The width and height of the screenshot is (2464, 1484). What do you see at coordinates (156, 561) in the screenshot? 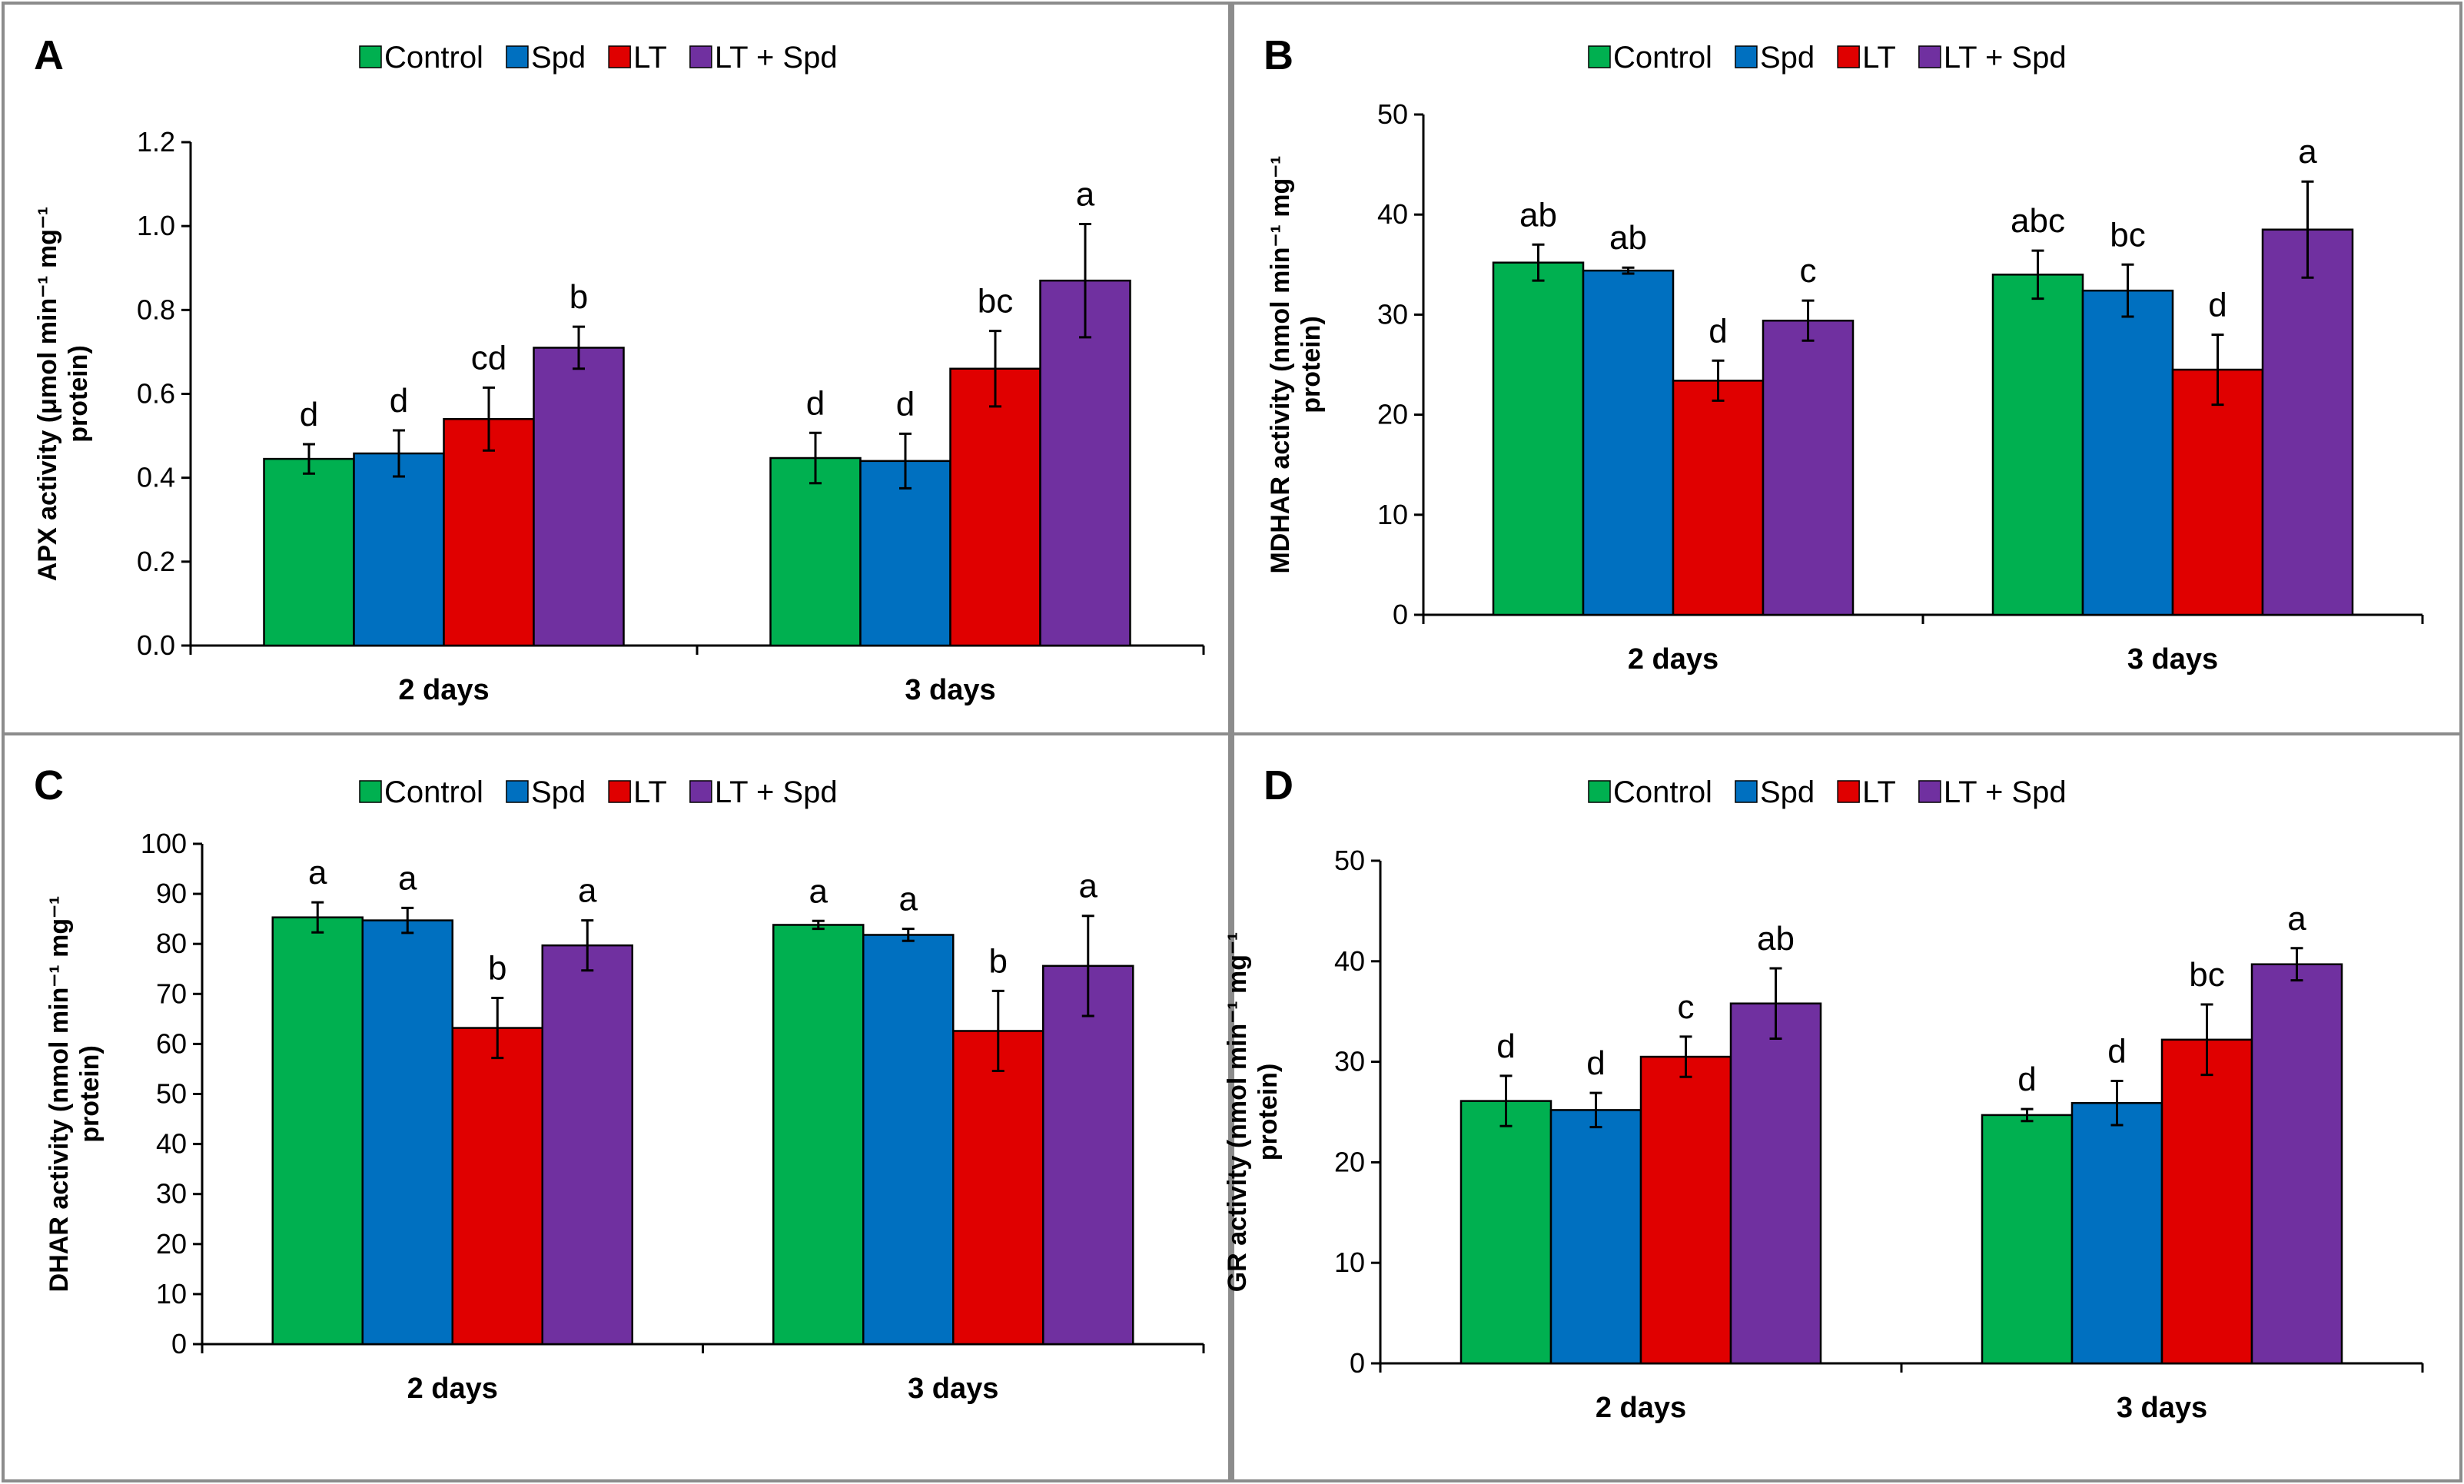
I see `y-tick-label: 0.2` at bounding box center [156, 561].